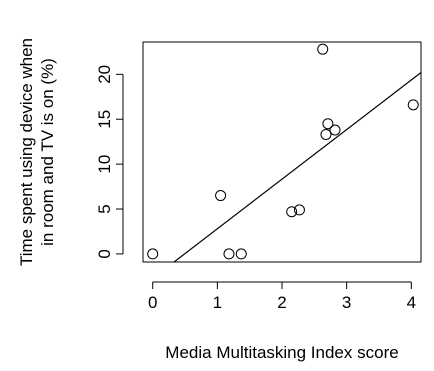 Image resolution: width=434 pixels, height=371 pixels. I want to click on y-tick-label: 20, so click(104, 74).